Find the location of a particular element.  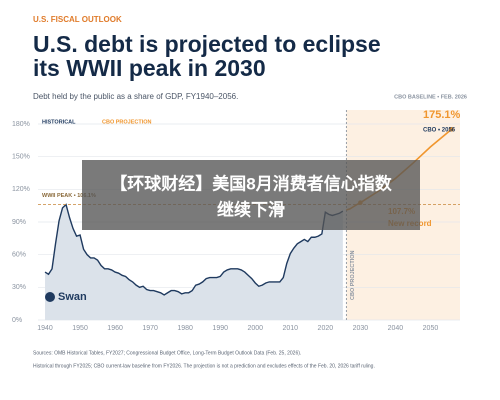

x-tick-label: 2050 is located at coordinates (431, 328).